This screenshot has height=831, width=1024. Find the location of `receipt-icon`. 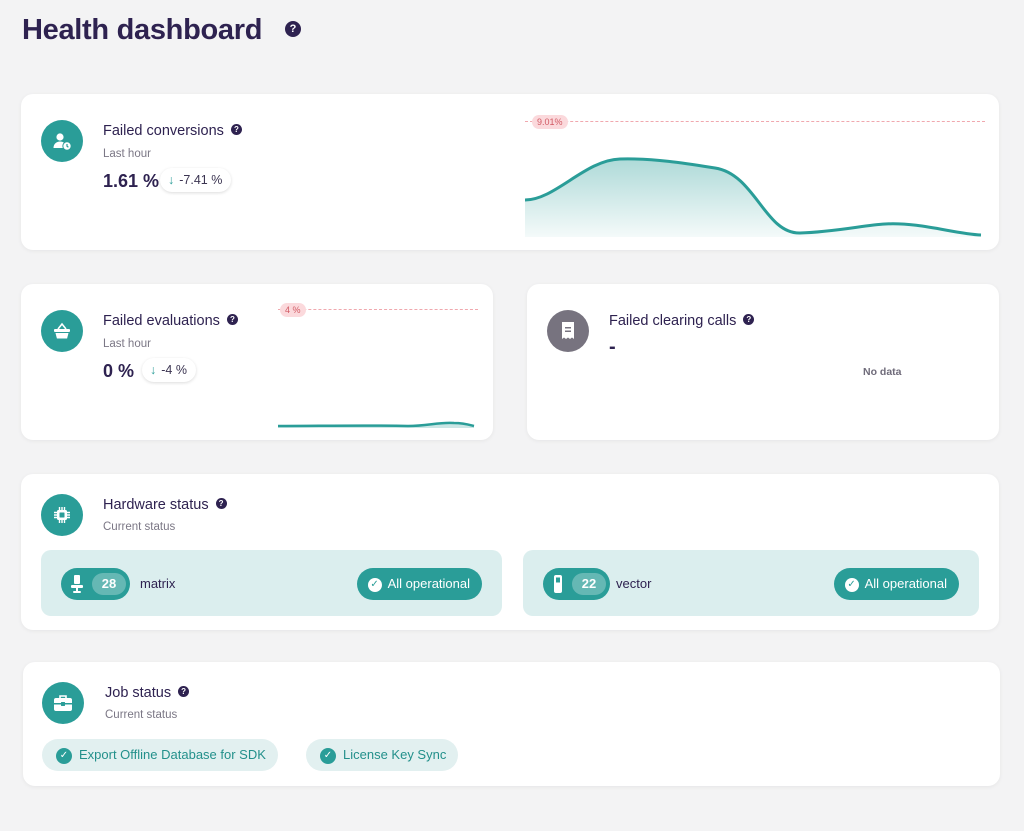

receipt-icon is located at coordinates (568, 331).